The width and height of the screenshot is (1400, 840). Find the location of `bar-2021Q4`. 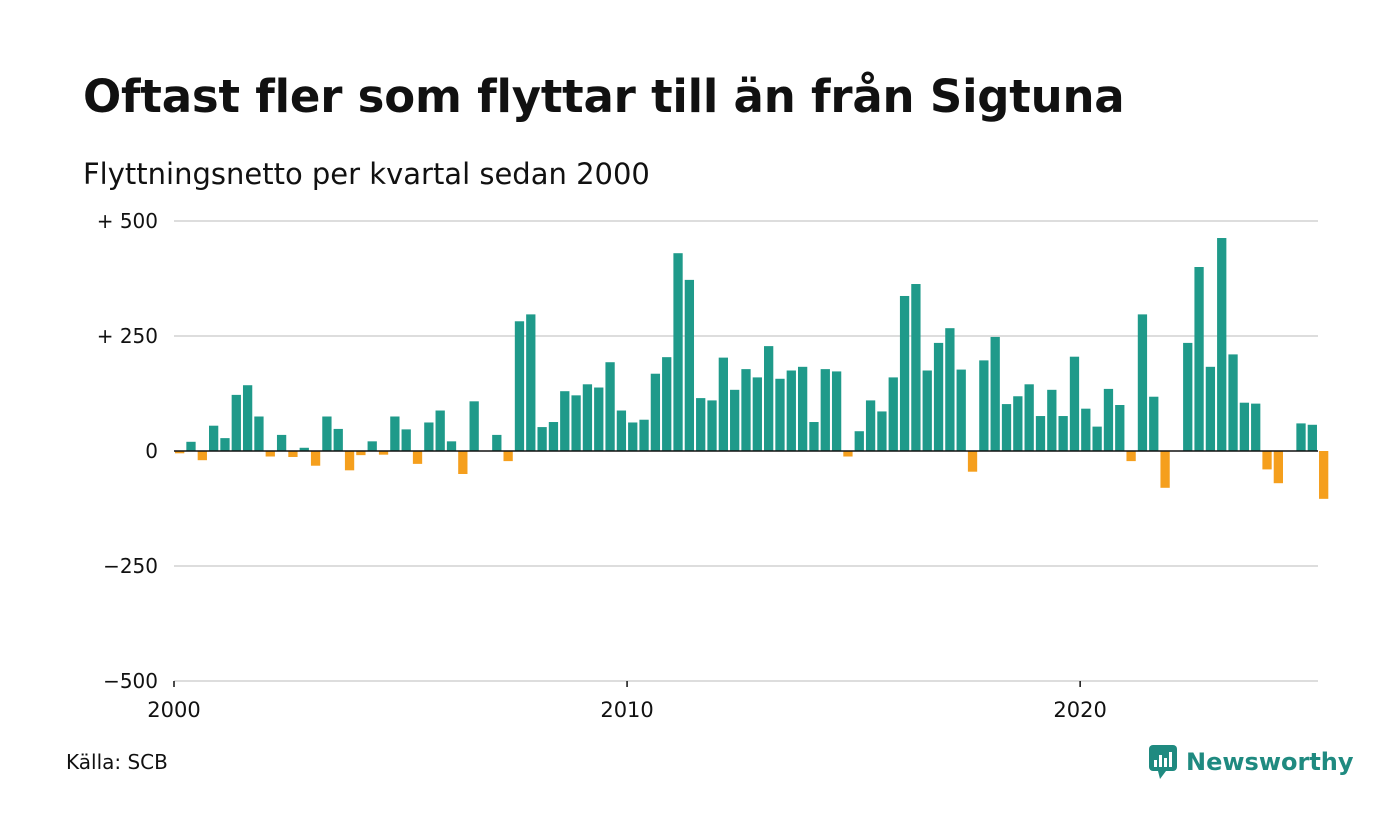

bar-2021Q4 is located at coordinates (1165, 469).